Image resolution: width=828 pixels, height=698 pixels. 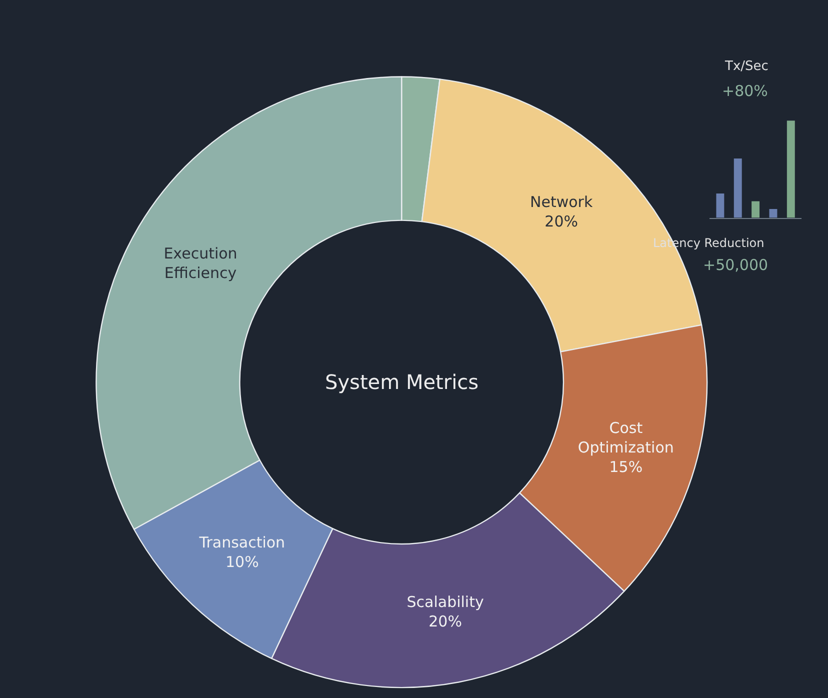 I want to click on text: +80%, so click(x=745, y=91).